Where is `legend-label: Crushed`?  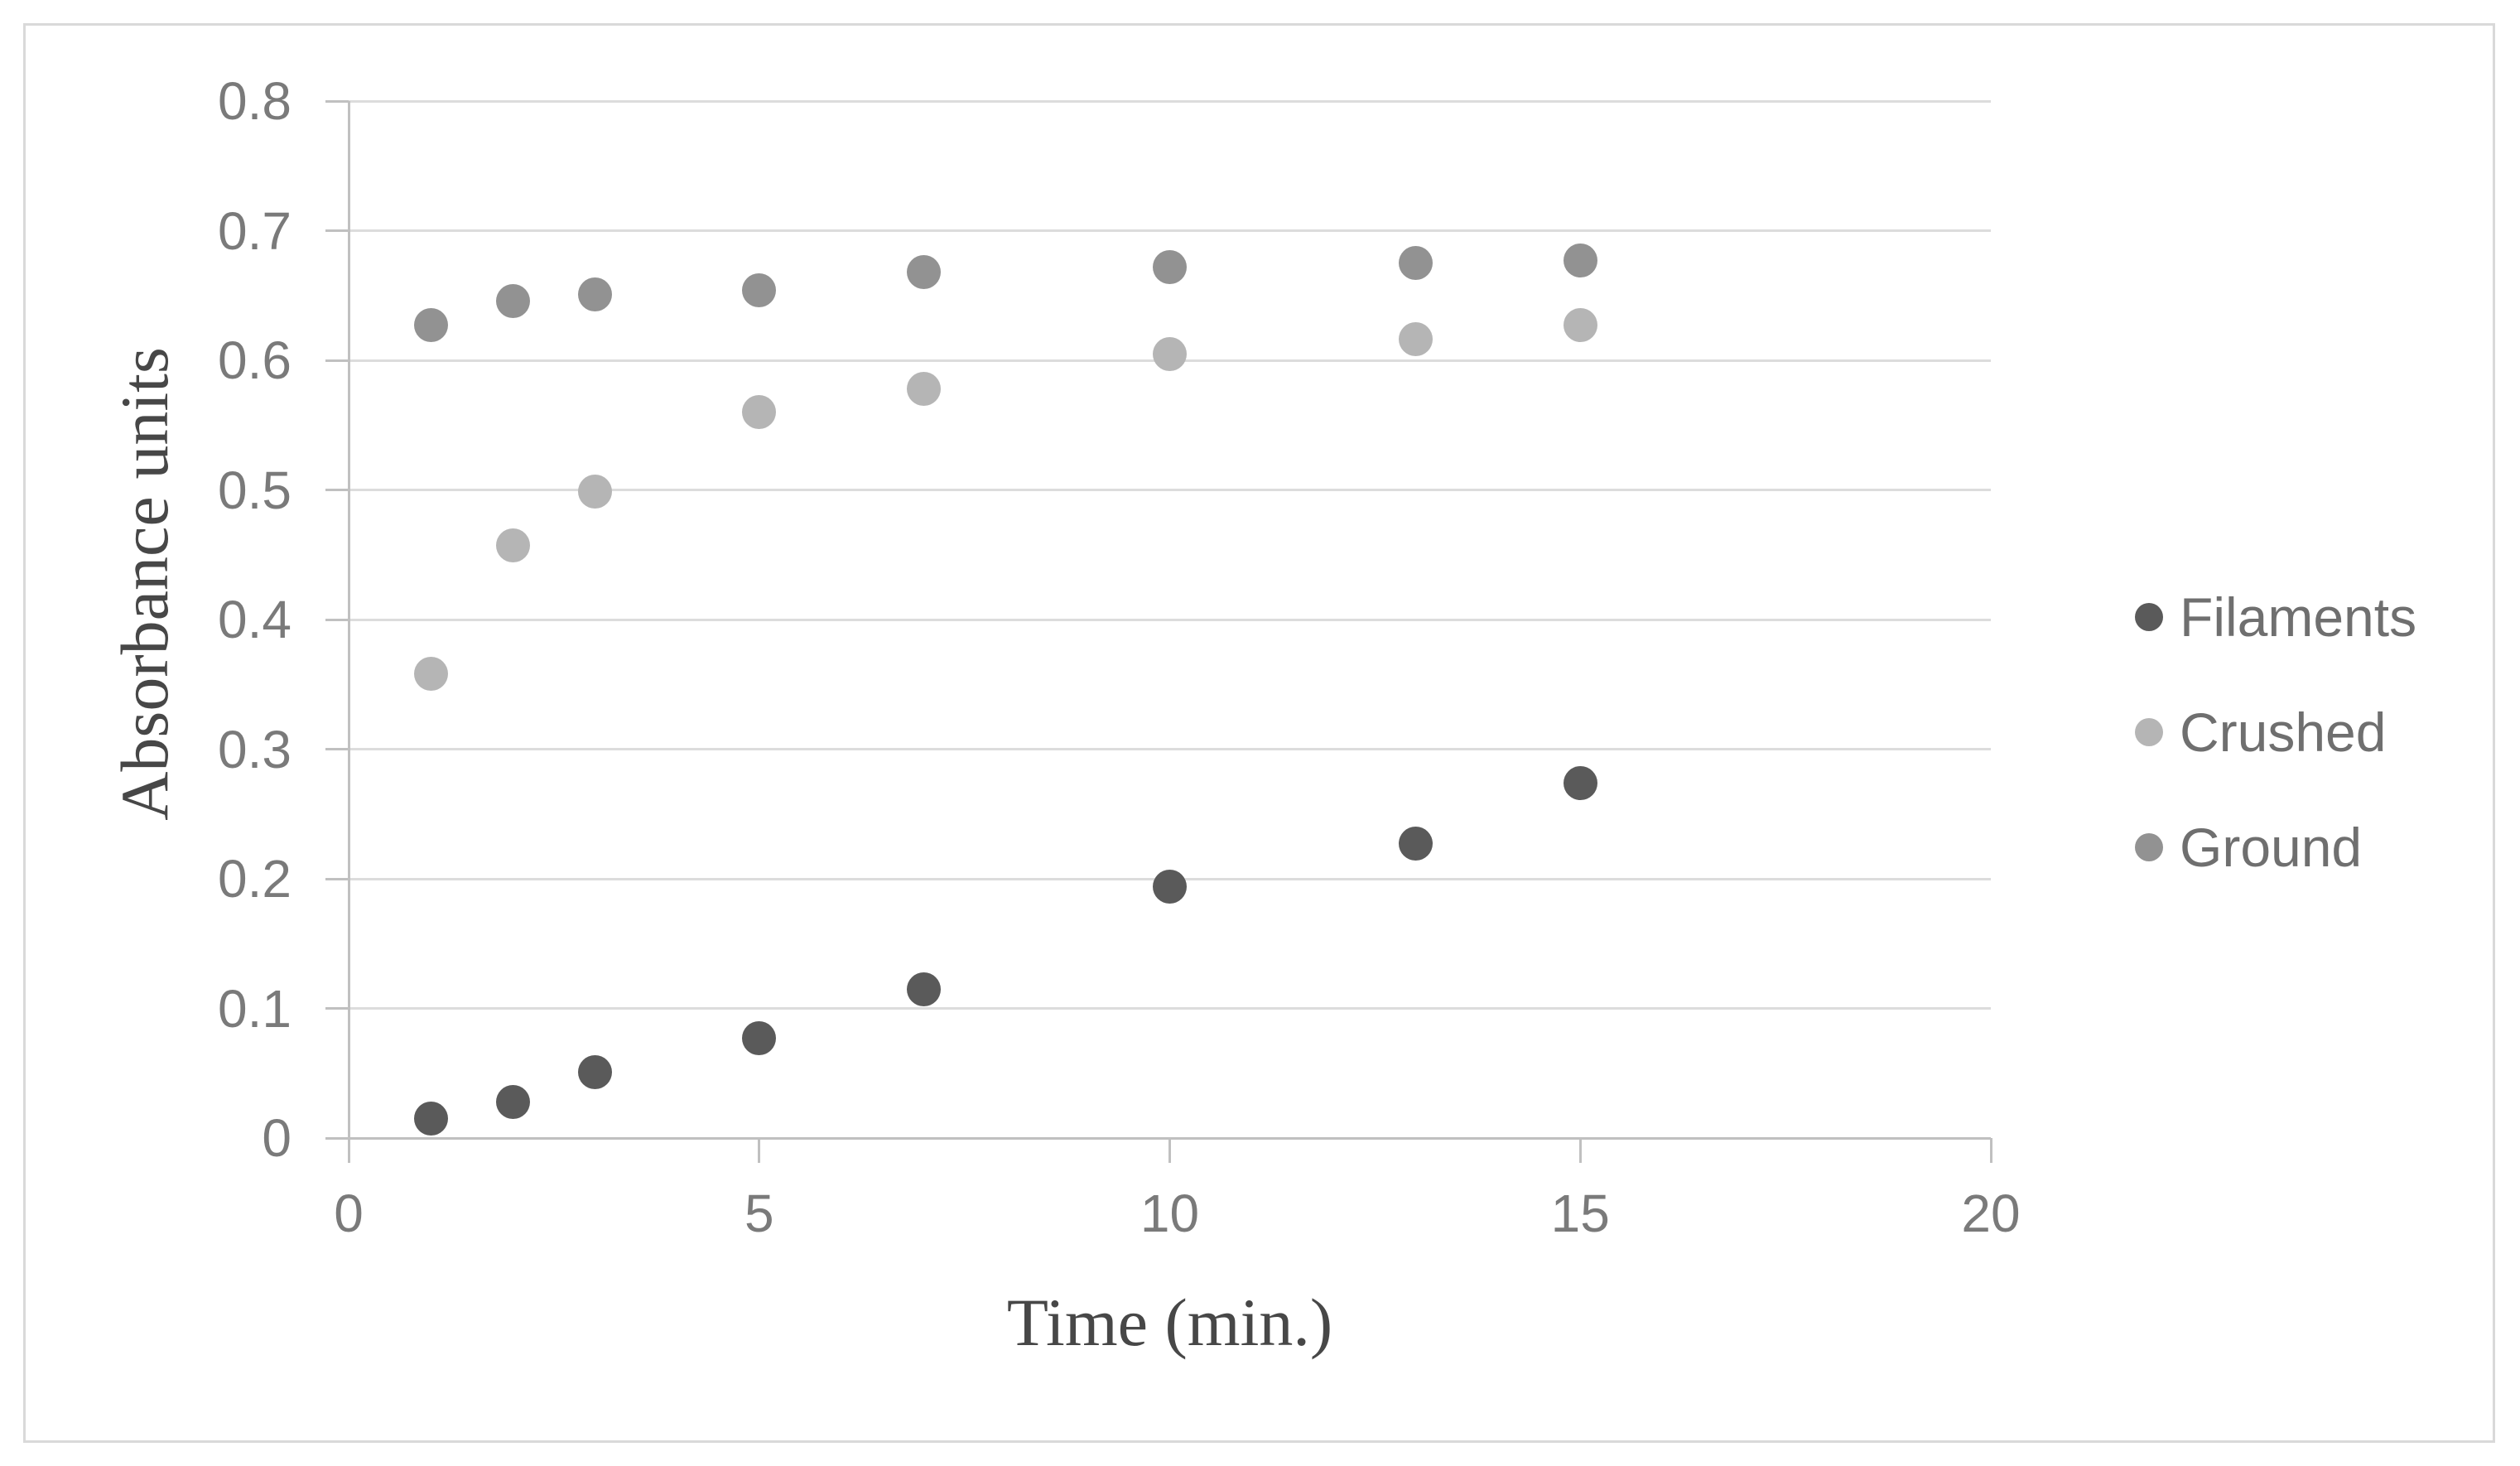 legend-label: Crushed is located at coordinates (2283, 732).